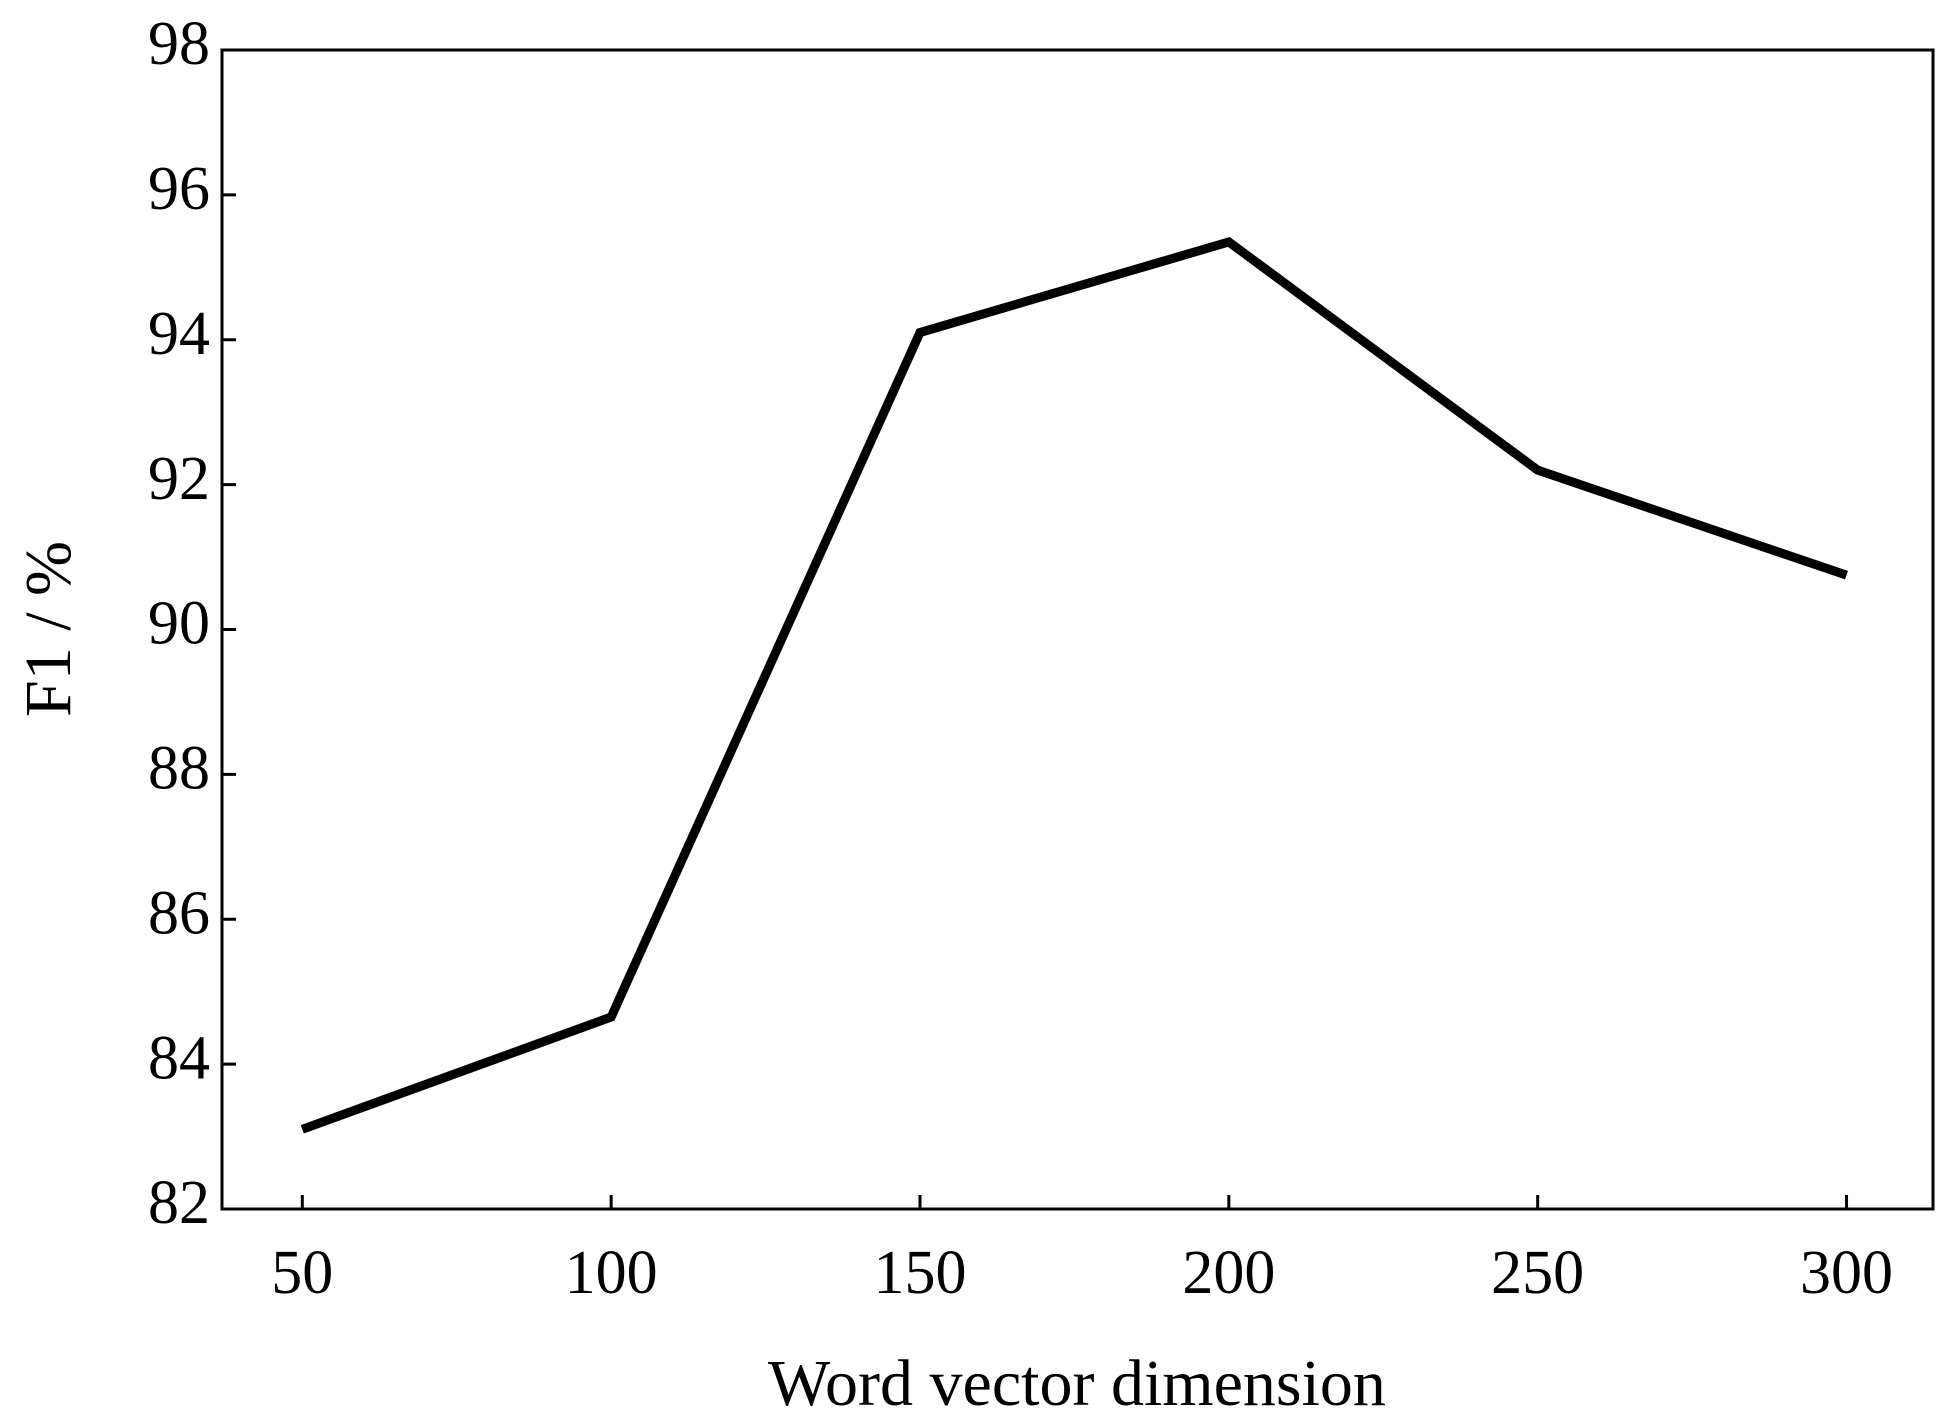  What do you see at coordinates (1846, 1273) in the screenshot?
I see `x-tick-label: 300` at bounding box center [1846, 1273].